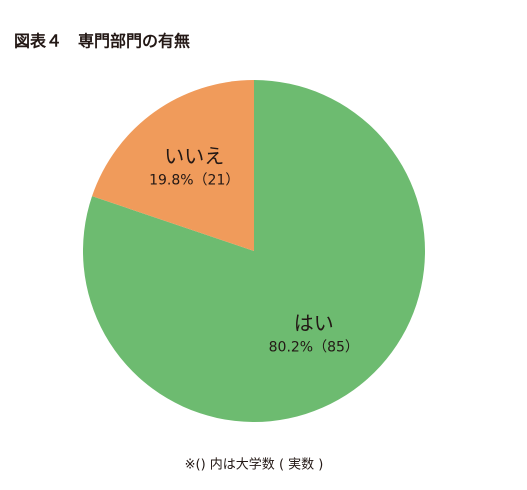  What do you see at coordinates (194, 156) in the screenshot?
I see `slice-label: いいえ` at bounding box center [194, 156].